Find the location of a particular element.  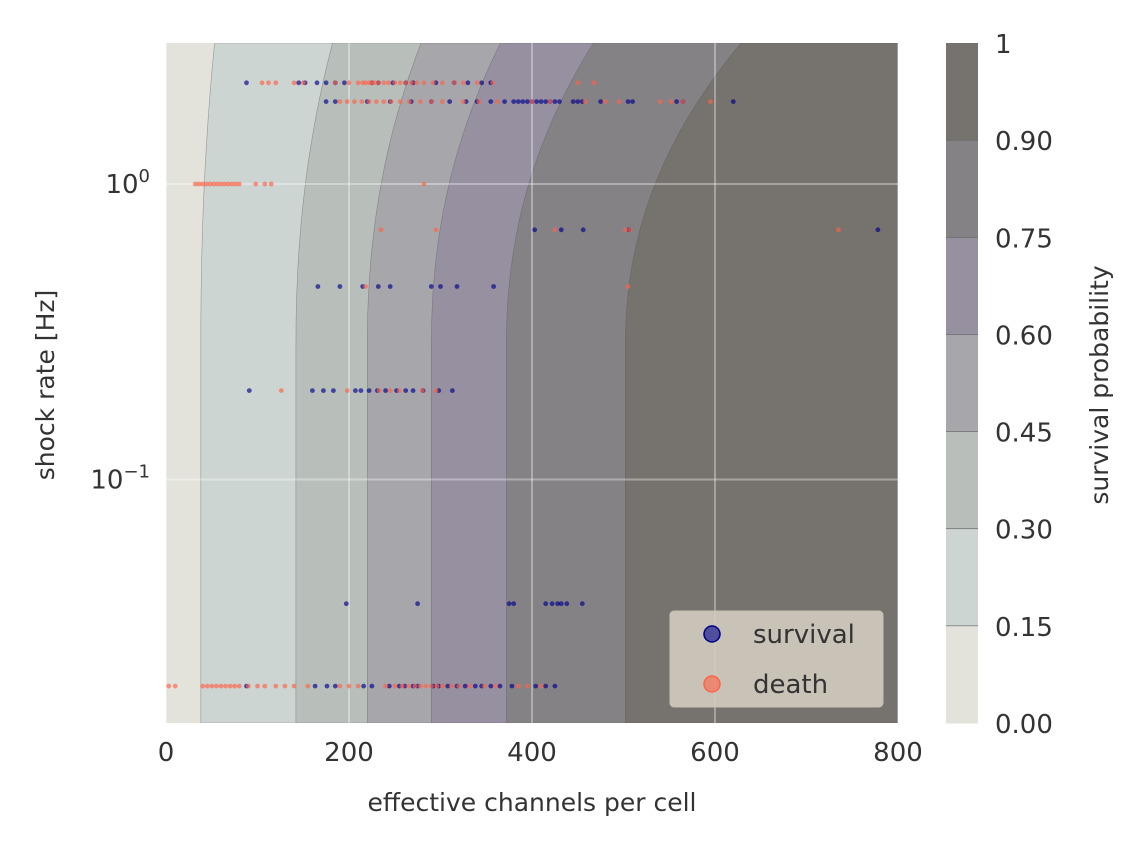

y-tick-label: 100 is located at coordinates (127, 183).